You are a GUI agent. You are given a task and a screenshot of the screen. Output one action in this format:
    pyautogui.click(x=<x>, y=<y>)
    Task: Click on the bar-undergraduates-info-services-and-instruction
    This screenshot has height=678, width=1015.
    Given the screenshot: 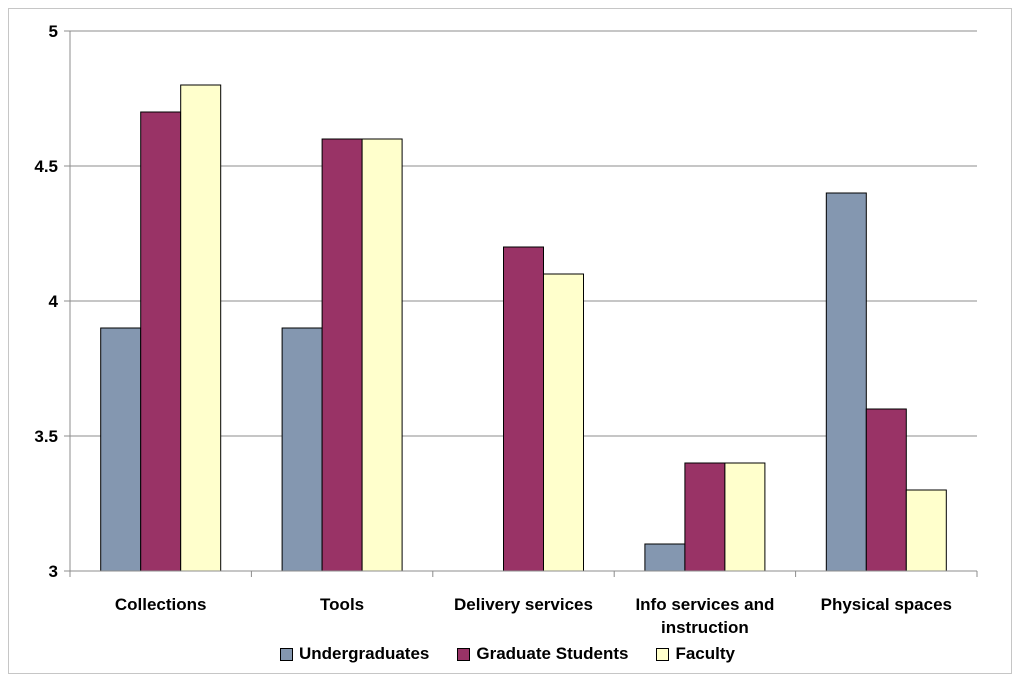 What is the action you would take?
    pyautogui.click(x=665, y=557)
    